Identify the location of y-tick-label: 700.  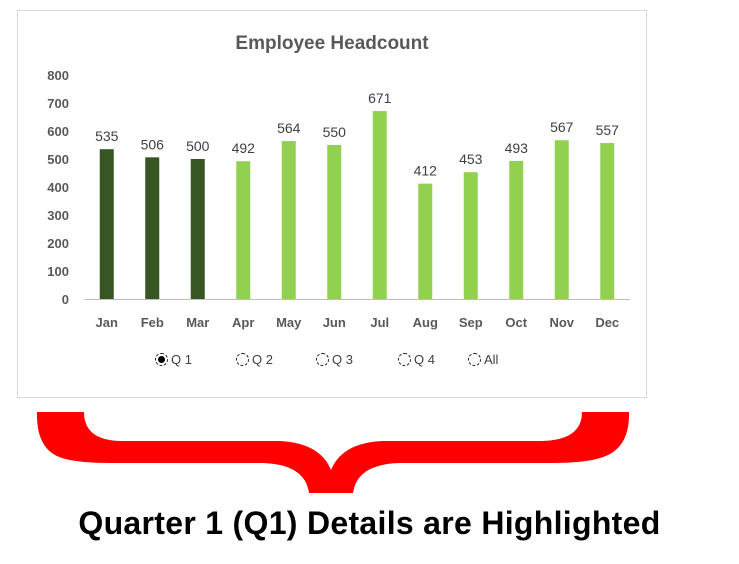
(58, 103).